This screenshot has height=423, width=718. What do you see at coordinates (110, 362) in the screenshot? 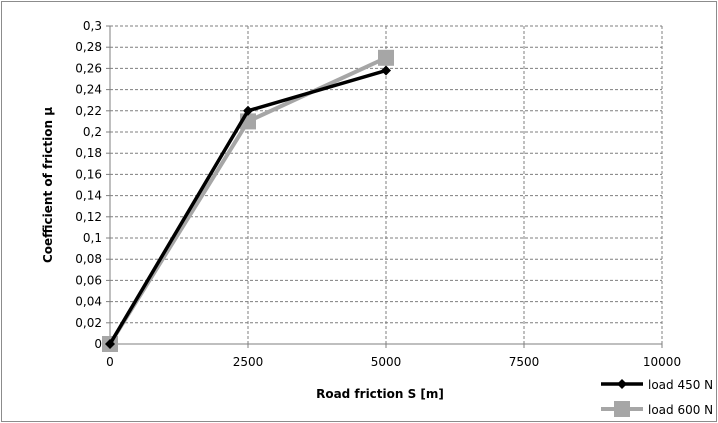
I see `x-tick-label: 0` at bounding box center [110, 362].